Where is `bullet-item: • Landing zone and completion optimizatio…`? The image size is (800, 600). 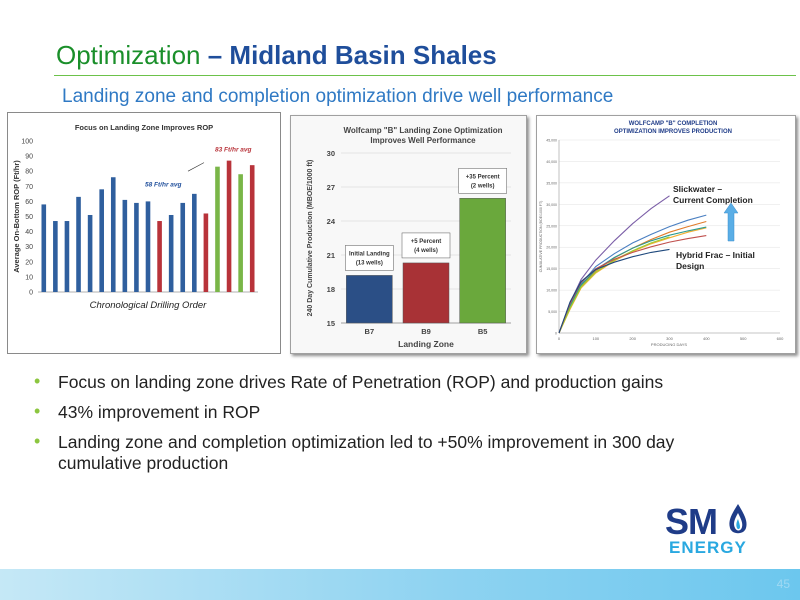
bullet-item: • Landing zone and completion optimizatio… is located at coordinates (394, 452).